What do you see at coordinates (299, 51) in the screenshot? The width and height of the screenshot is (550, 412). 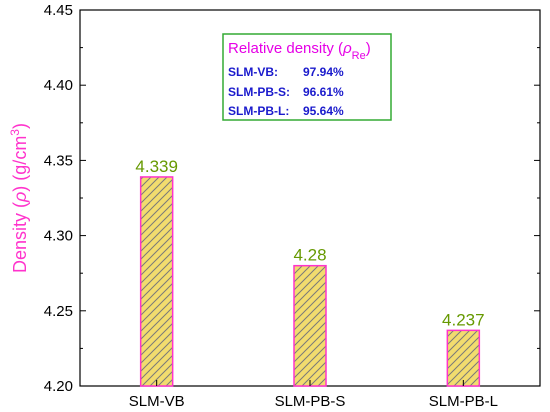 I see `annotation-title: Relative density (ρRe)` at bounding box center [299, 51].